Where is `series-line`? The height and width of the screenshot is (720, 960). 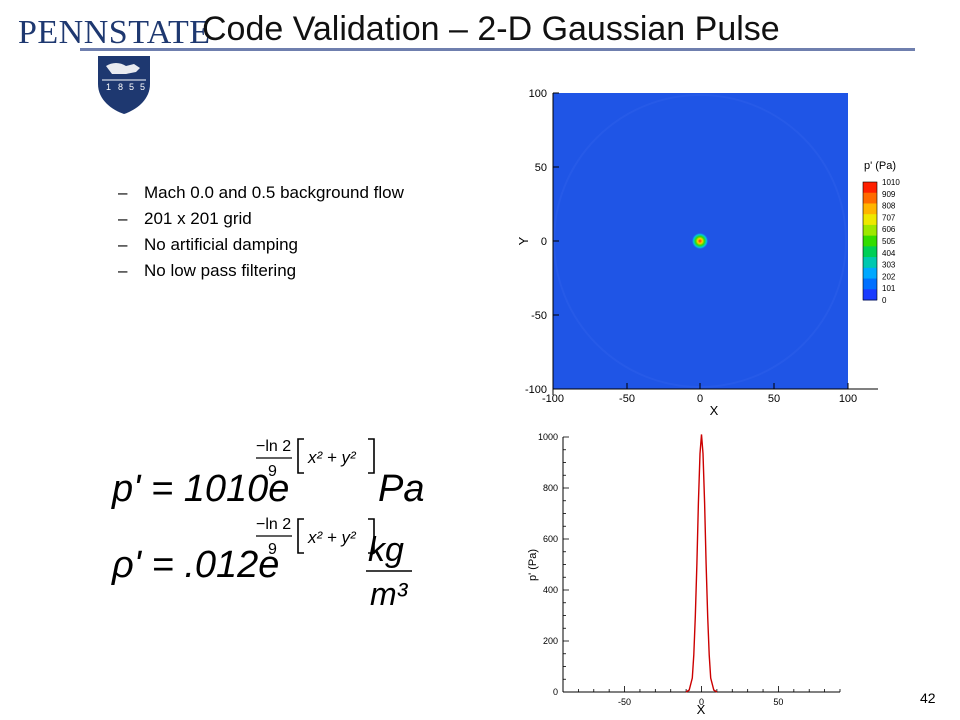
series-line is located at coordinates (701, 563).